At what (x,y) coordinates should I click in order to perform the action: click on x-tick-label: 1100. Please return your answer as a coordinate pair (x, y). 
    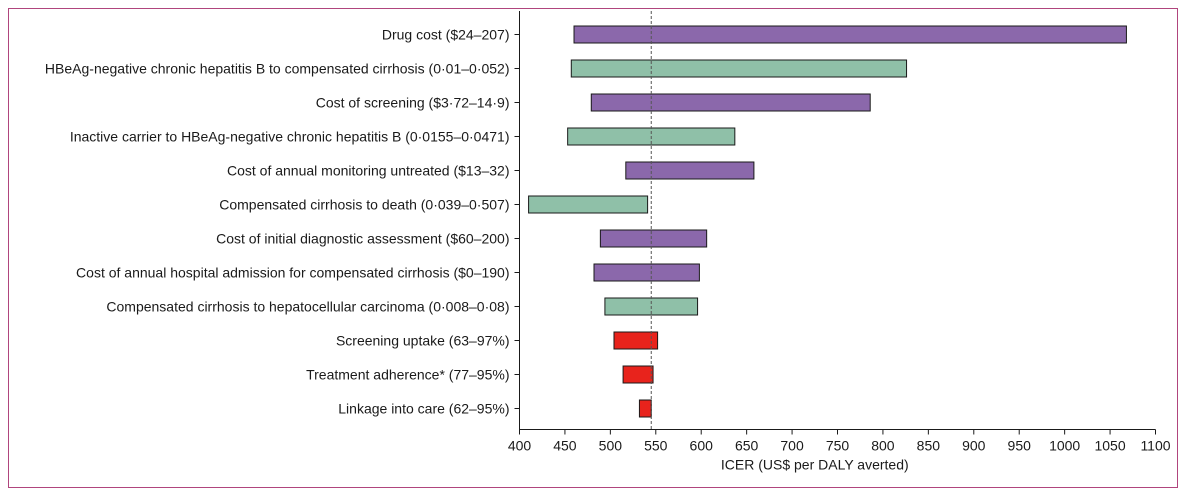
    Looking at the image, I should click on (1155, 446).